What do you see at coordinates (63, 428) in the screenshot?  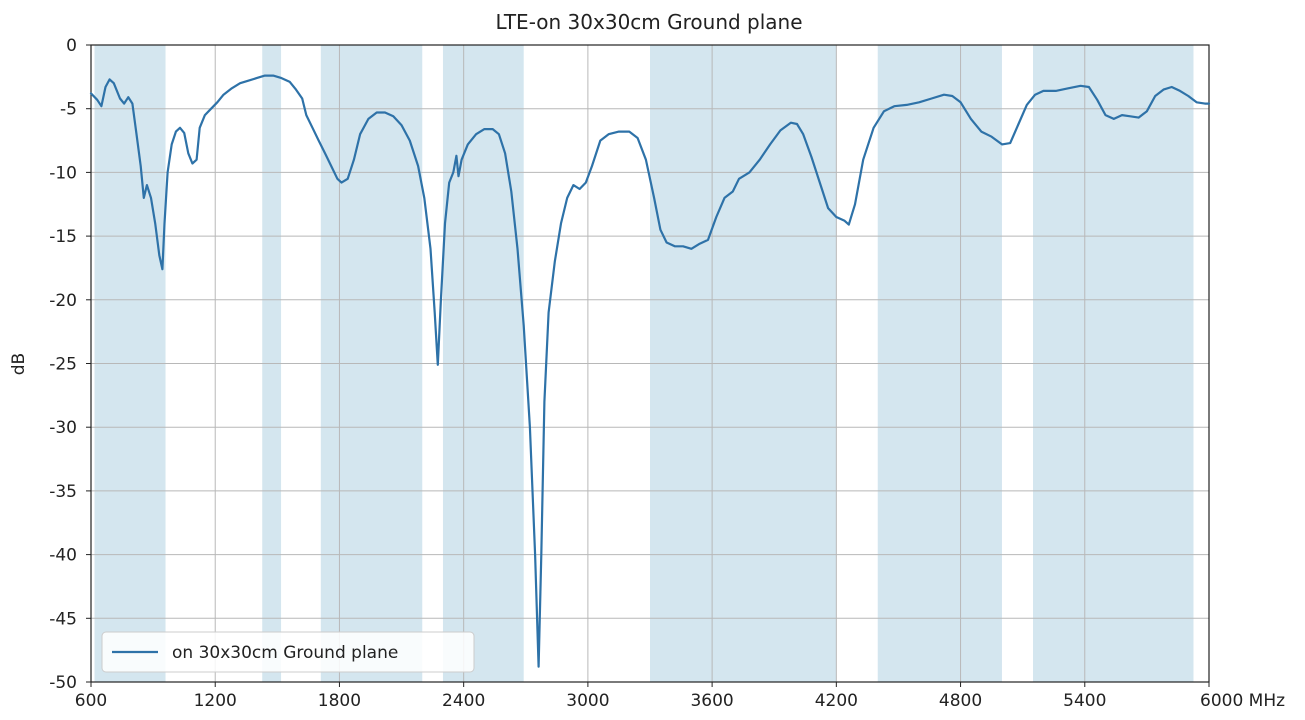 I see `y-tick-label: -30` at bounding box center [63, 428].